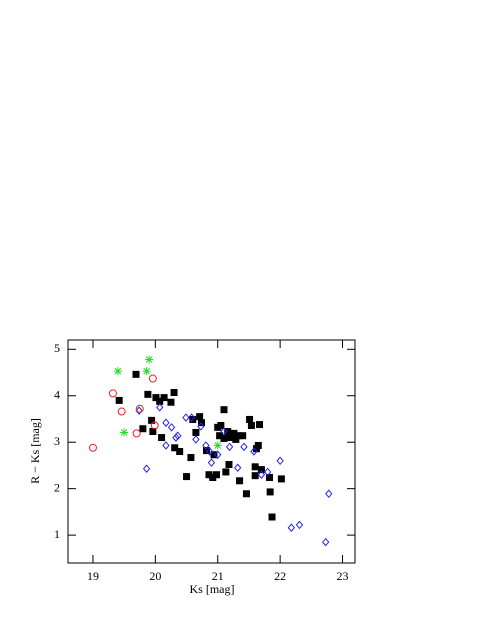  I want to click on x-tick-label: 22, so click(280, 576).